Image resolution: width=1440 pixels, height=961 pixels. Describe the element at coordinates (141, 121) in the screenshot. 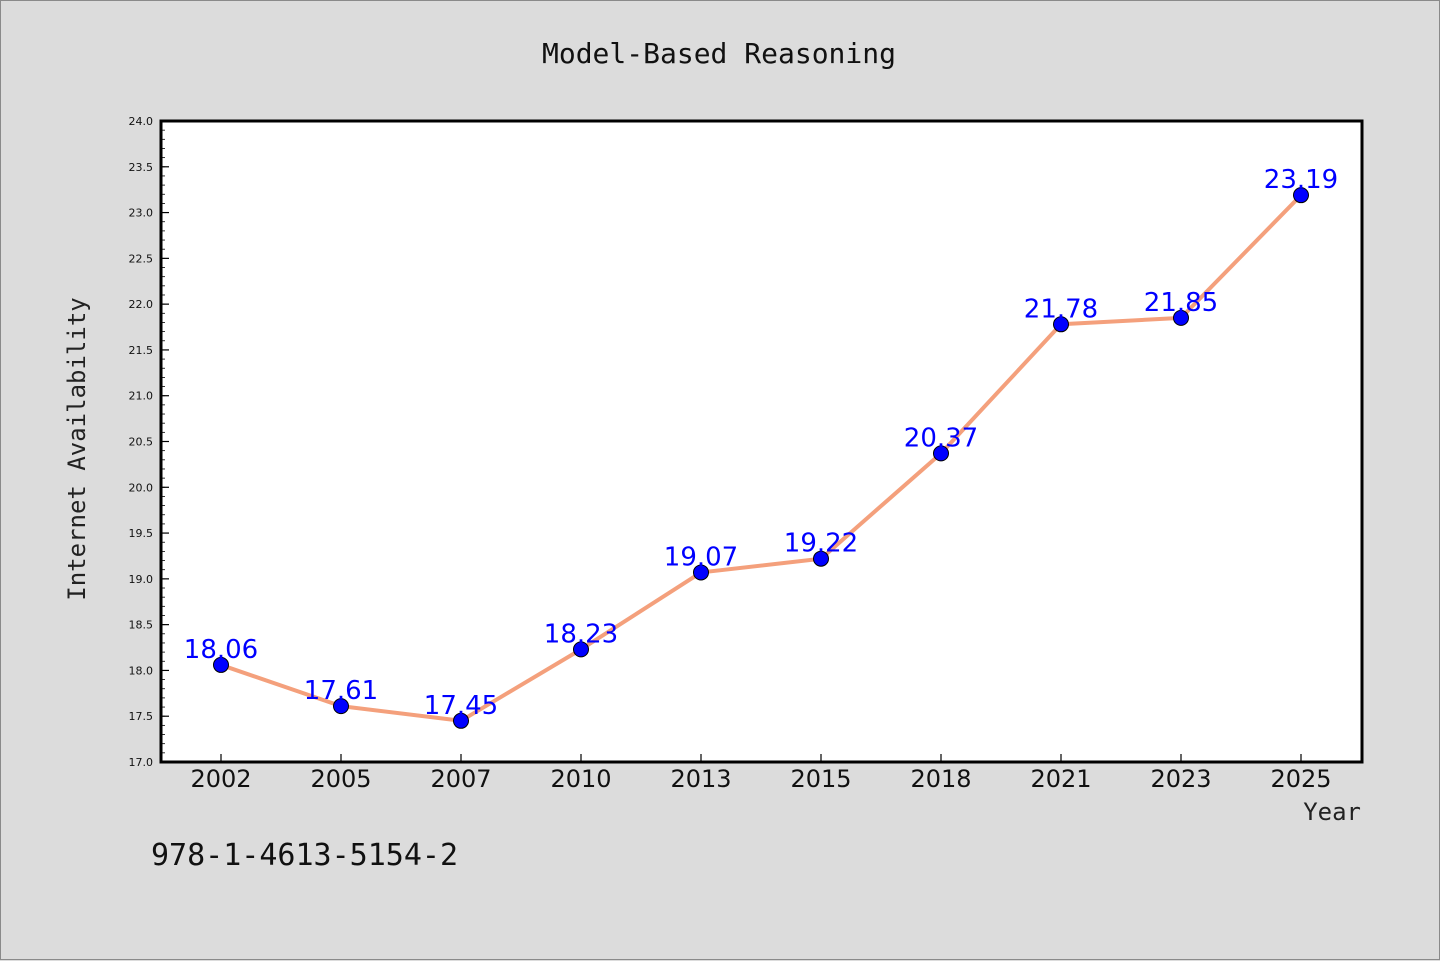

I see `y-tick-label: 24.0` at that location.